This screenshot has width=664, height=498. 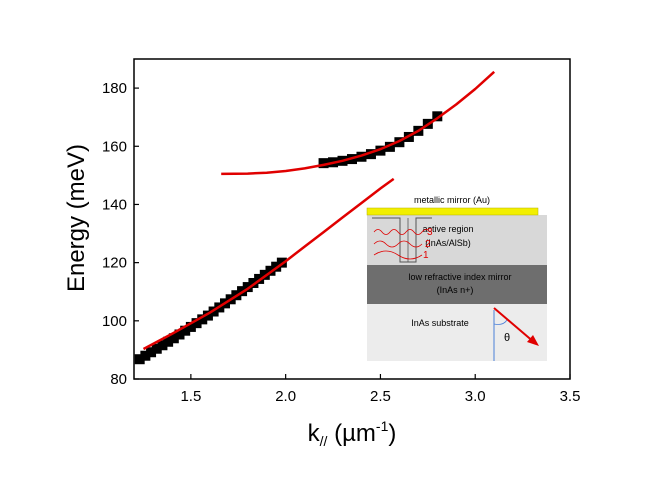 I want to click on inset-level-3-label: 3, so click(x=430, y=232).